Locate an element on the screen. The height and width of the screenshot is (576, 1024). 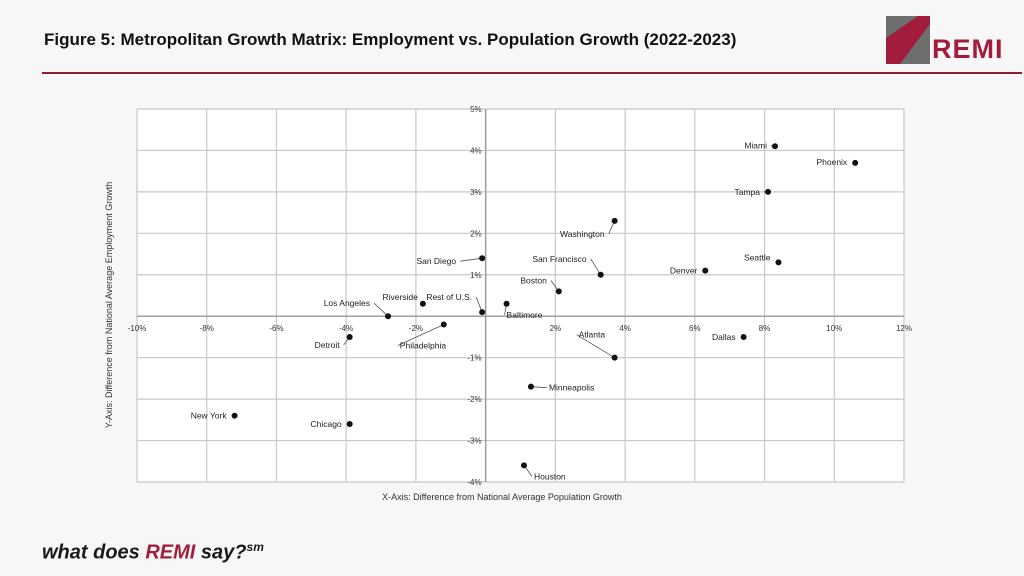
y-tick-label: 5% is located at coordinates (476, 109).